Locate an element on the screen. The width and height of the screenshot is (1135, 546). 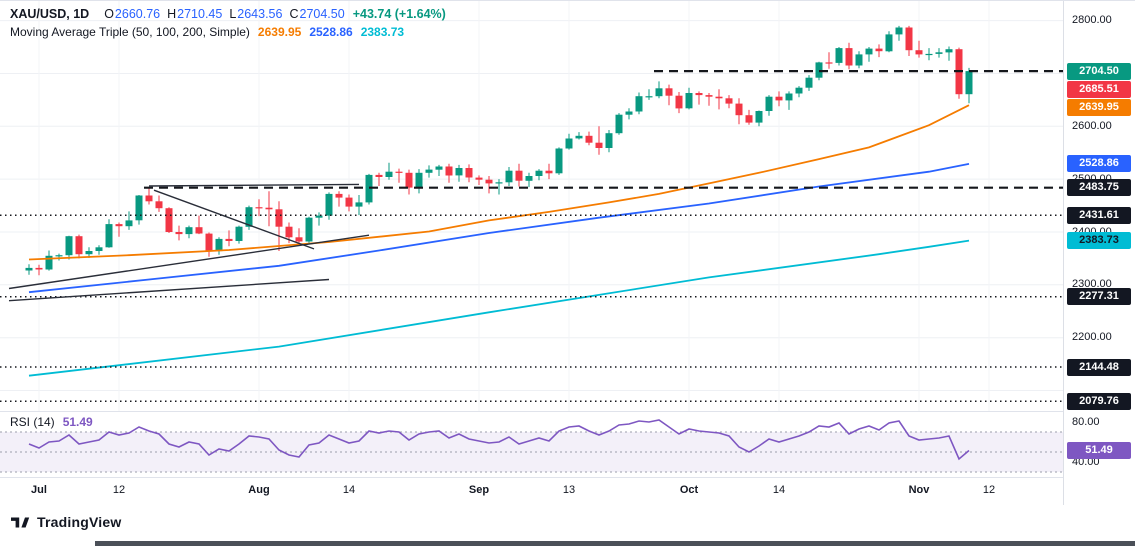
rsi-legend-value: 51.49 is located at coordinates (77, 422).